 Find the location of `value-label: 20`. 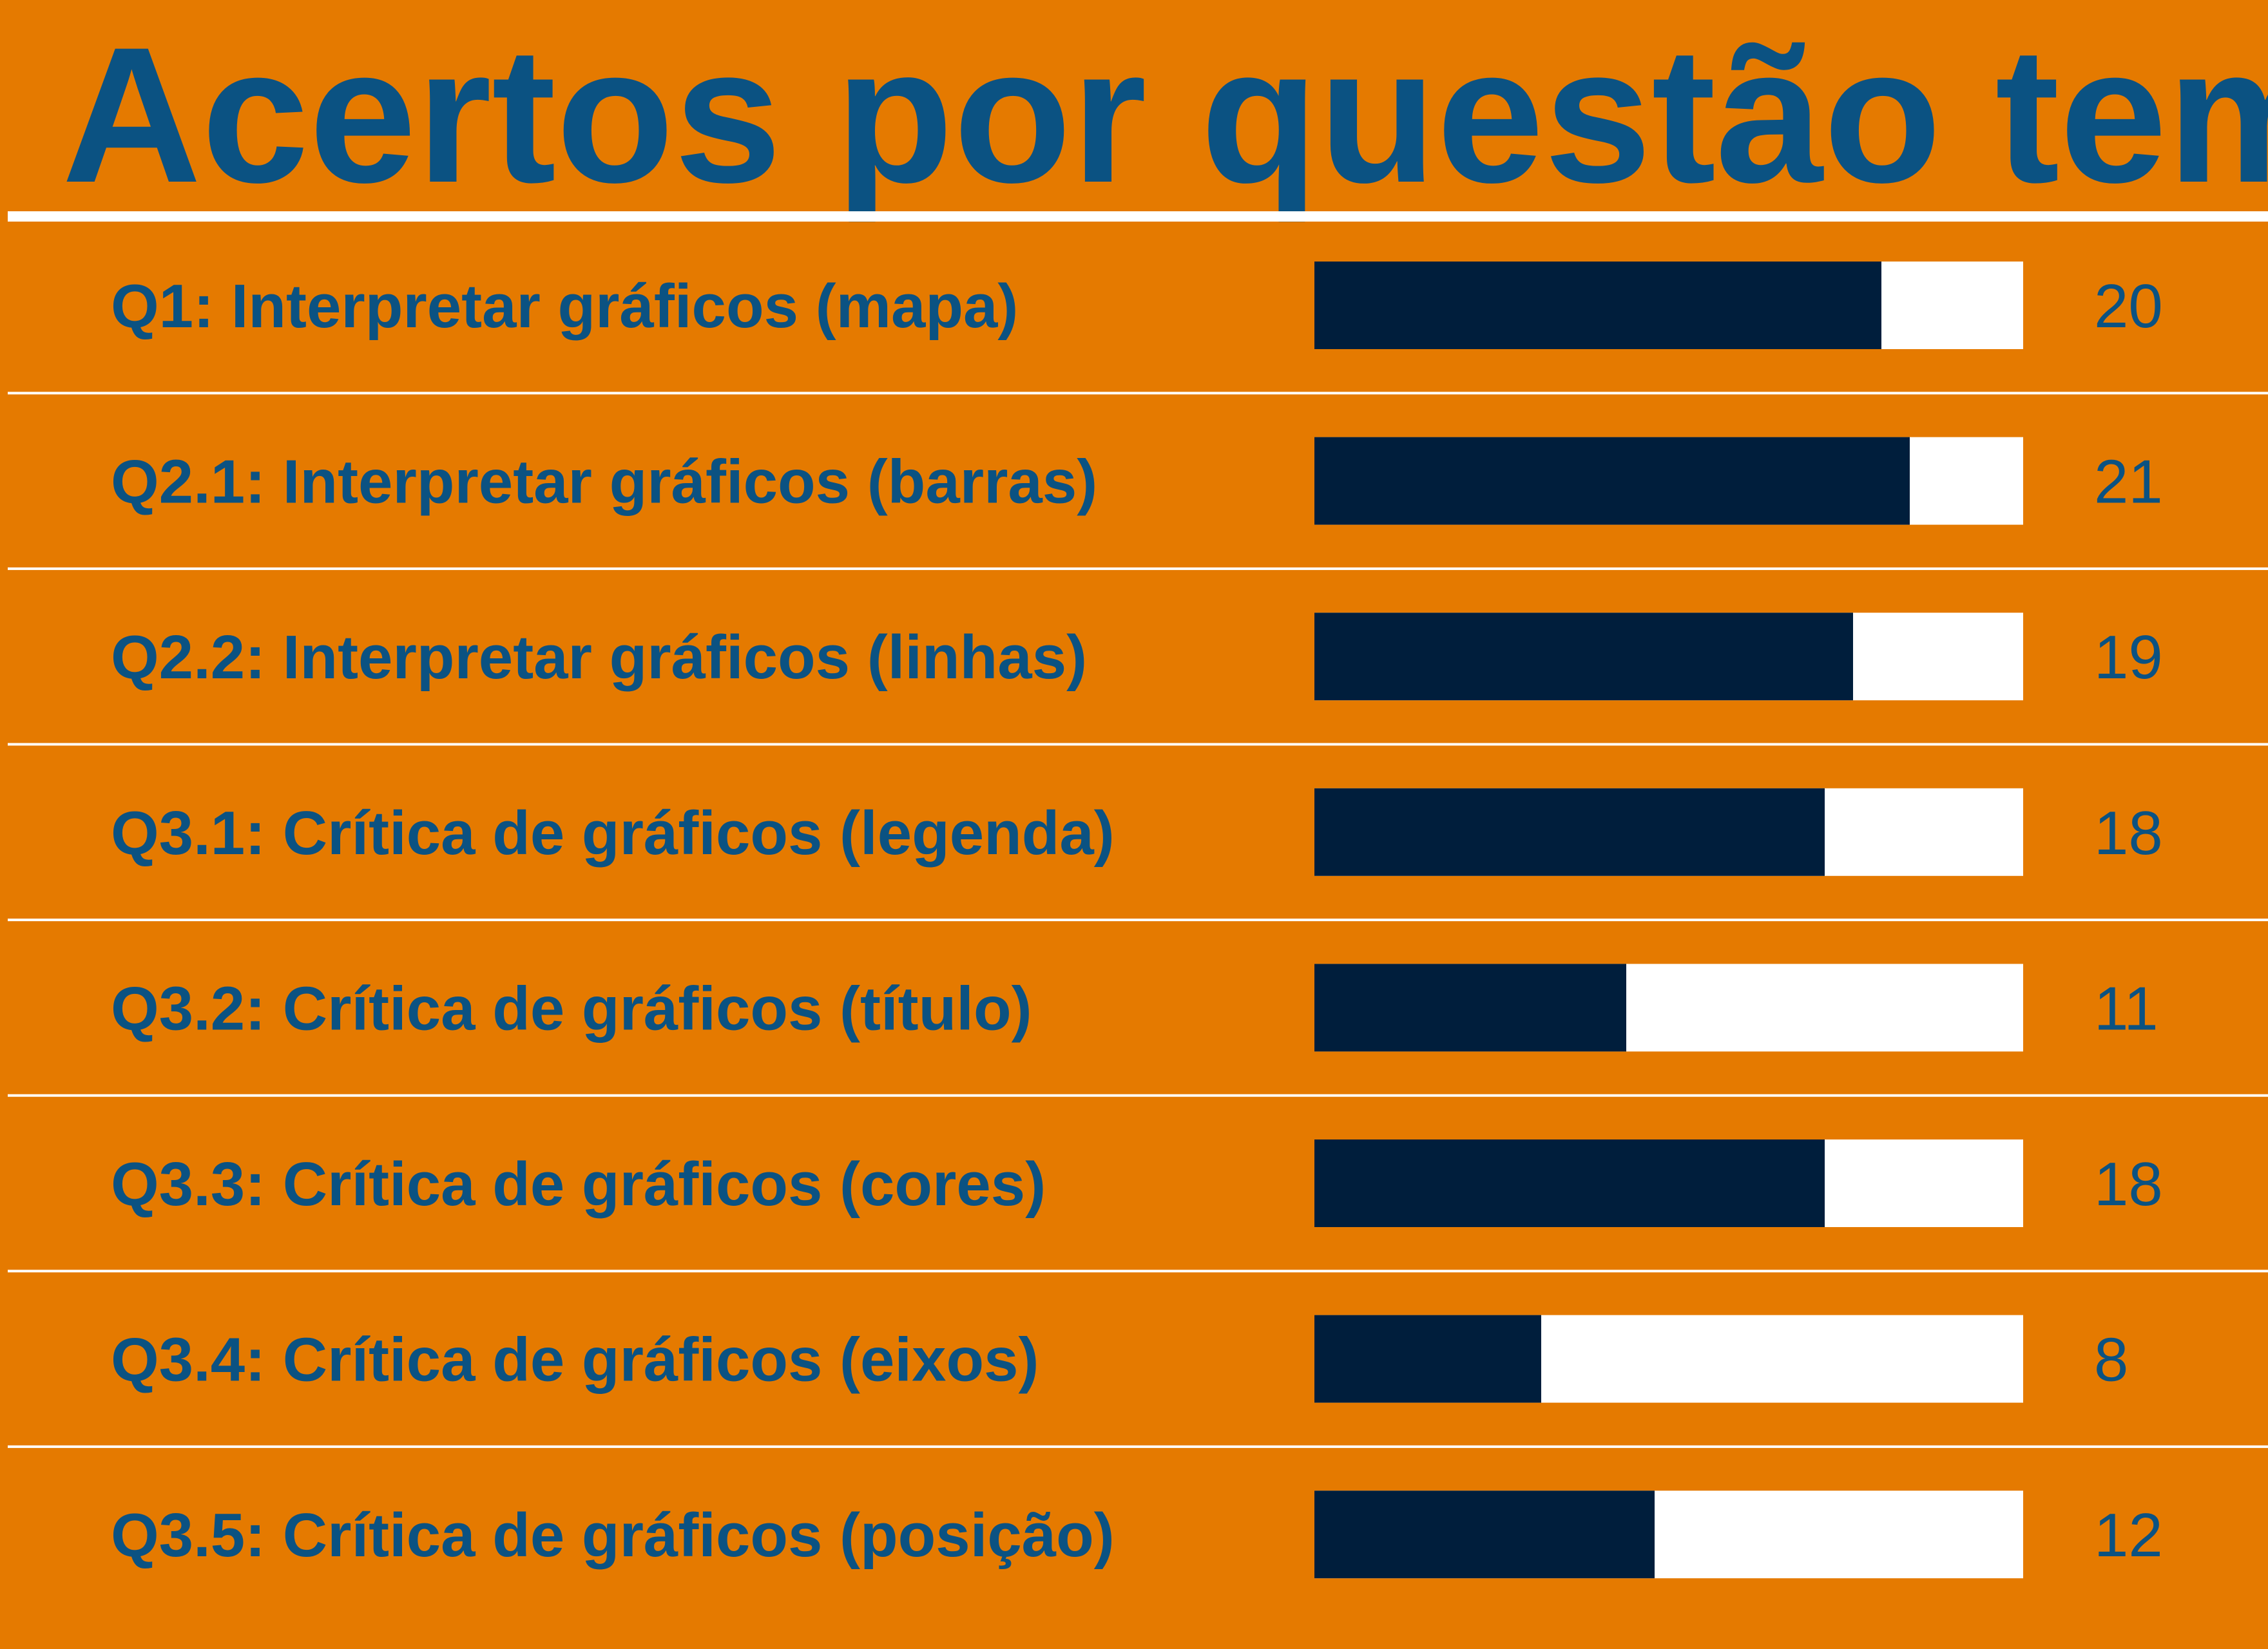

value-label: 20 is located at coordinates (2128, 306).